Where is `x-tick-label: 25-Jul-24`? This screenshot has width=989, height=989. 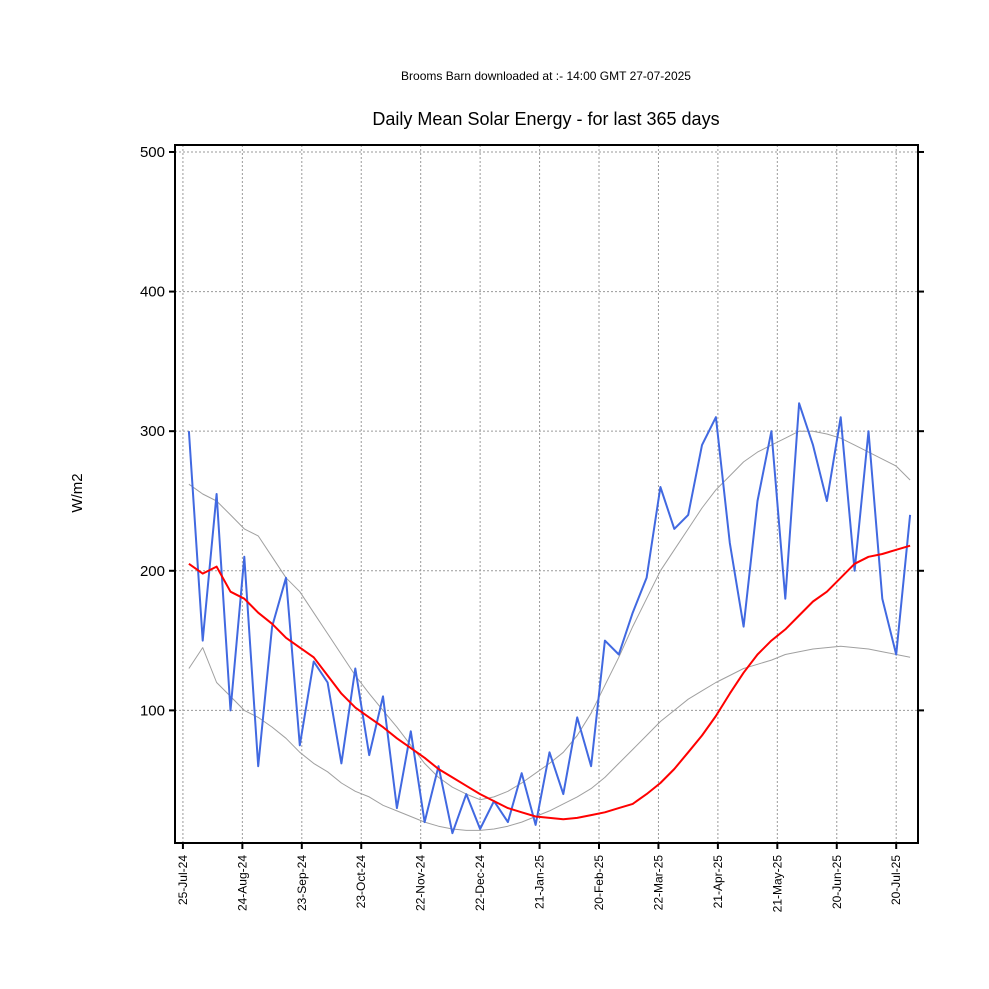 x-tick-label: 25-Jul-24 is located at coordinates (183, 880).